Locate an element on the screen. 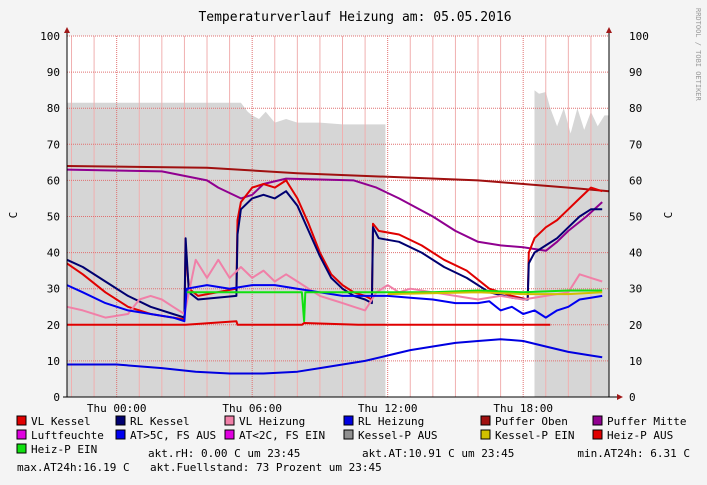 Image resolution: width=707 pixels, height=485 pixels. series-line-vl-heizung is located at coordinates (334, 288).